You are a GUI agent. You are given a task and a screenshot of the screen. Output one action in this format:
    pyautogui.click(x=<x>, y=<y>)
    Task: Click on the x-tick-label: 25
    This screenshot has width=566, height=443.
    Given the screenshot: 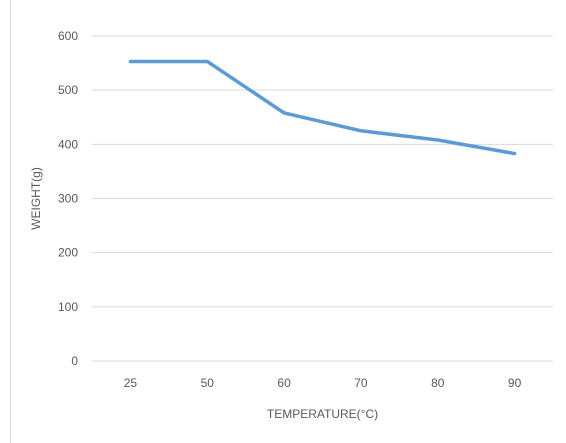 What is the action you would take?
    pyautogui.click(x=131, y=383)
    